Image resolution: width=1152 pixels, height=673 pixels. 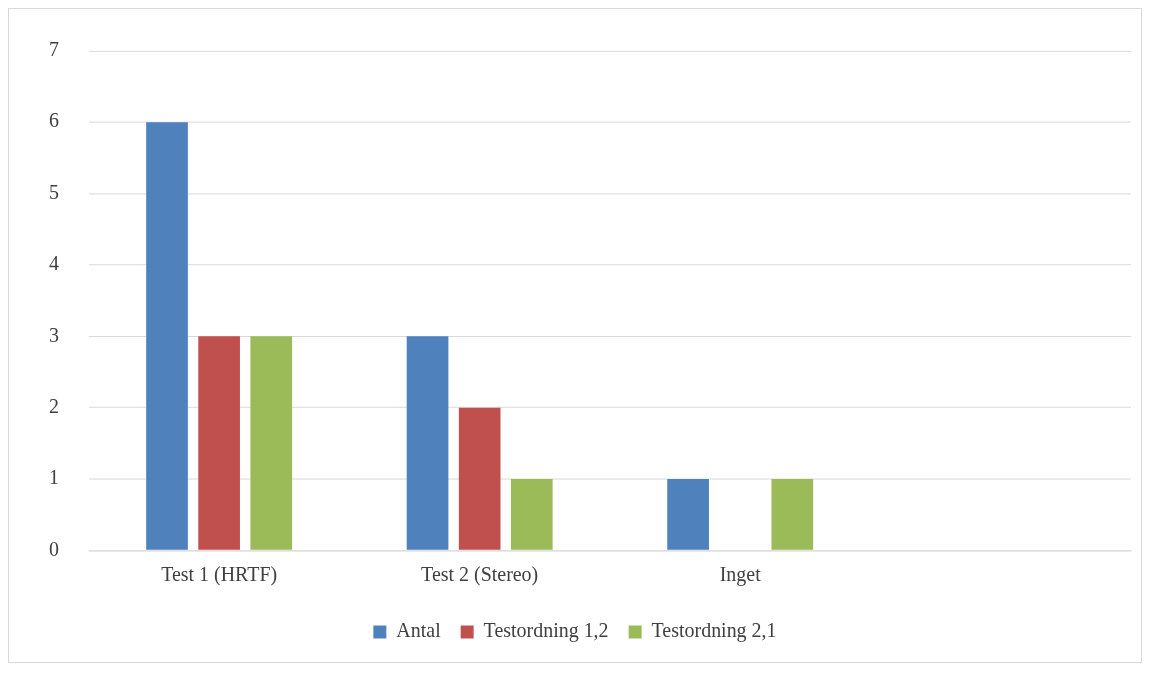 What do you see at coordinates (740, 575) in the screenshot?
I see `x-tick-label: Inget` at bounding box center [740, 575].